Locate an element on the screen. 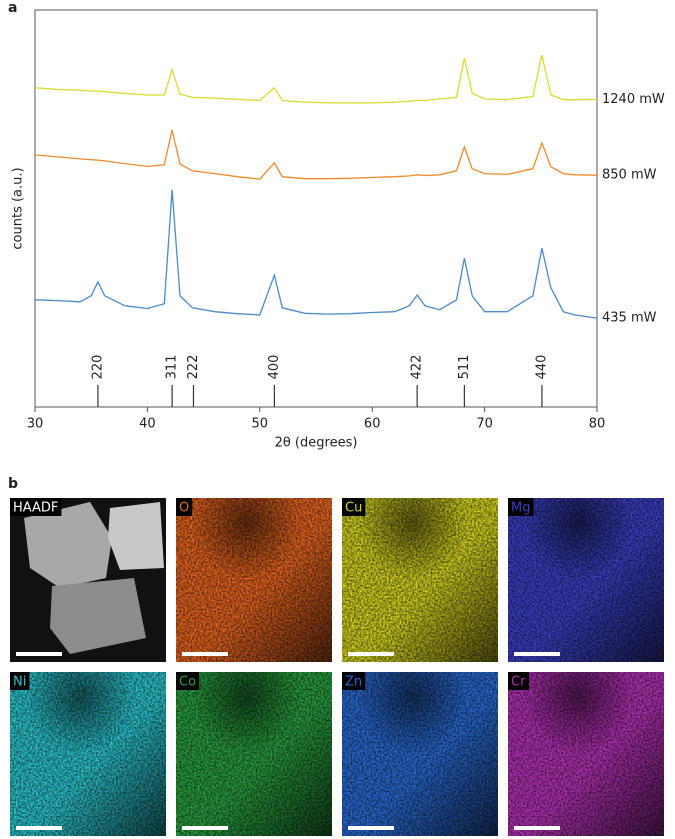 This screenshot has height=839, width=675. map-label: Cr is located at coordinates (518, 682).